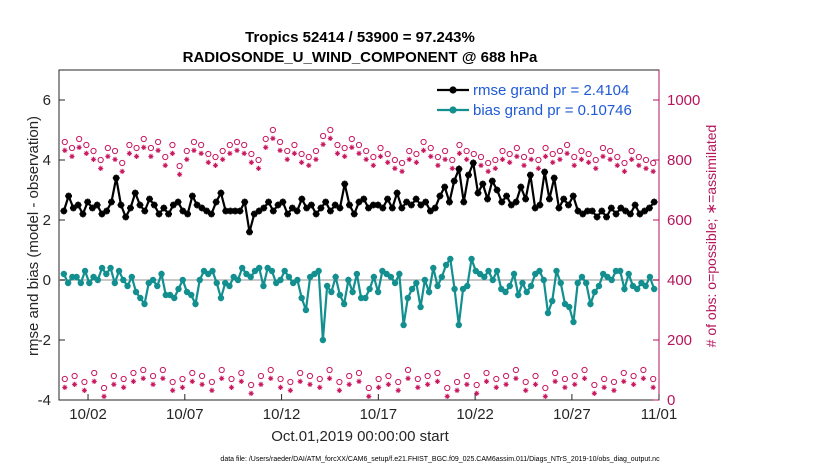 The image size is (830, 470). Describe the element at coordinates (679, 220) in the screenshot. I see `y2-tick-label: 600` at that location.